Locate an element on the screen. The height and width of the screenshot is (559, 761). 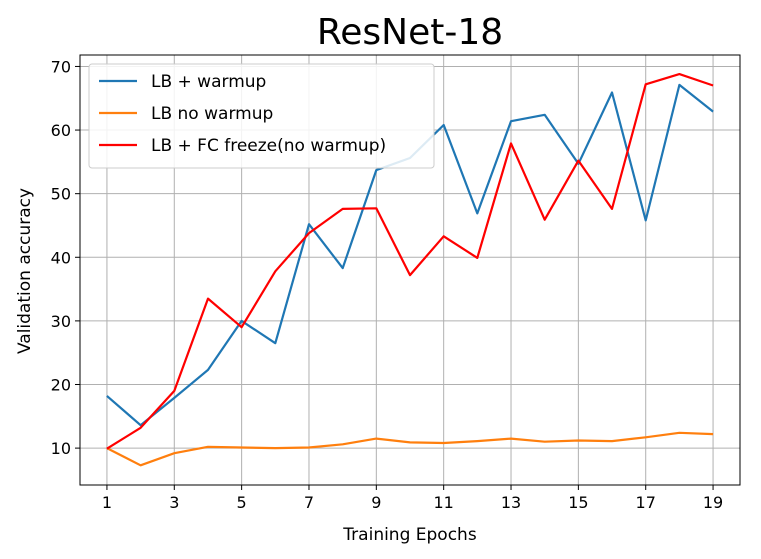
x-tick-label: 11 is located at coordinates (443, 502).